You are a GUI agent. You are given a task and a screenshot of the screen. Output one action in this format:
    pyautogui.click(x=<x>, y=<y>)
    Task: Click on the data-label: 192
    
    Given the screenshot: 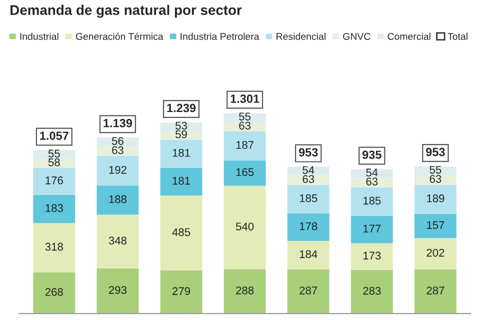 What is the action you would take?
    pyautogui.click(x=117, y=170)
    